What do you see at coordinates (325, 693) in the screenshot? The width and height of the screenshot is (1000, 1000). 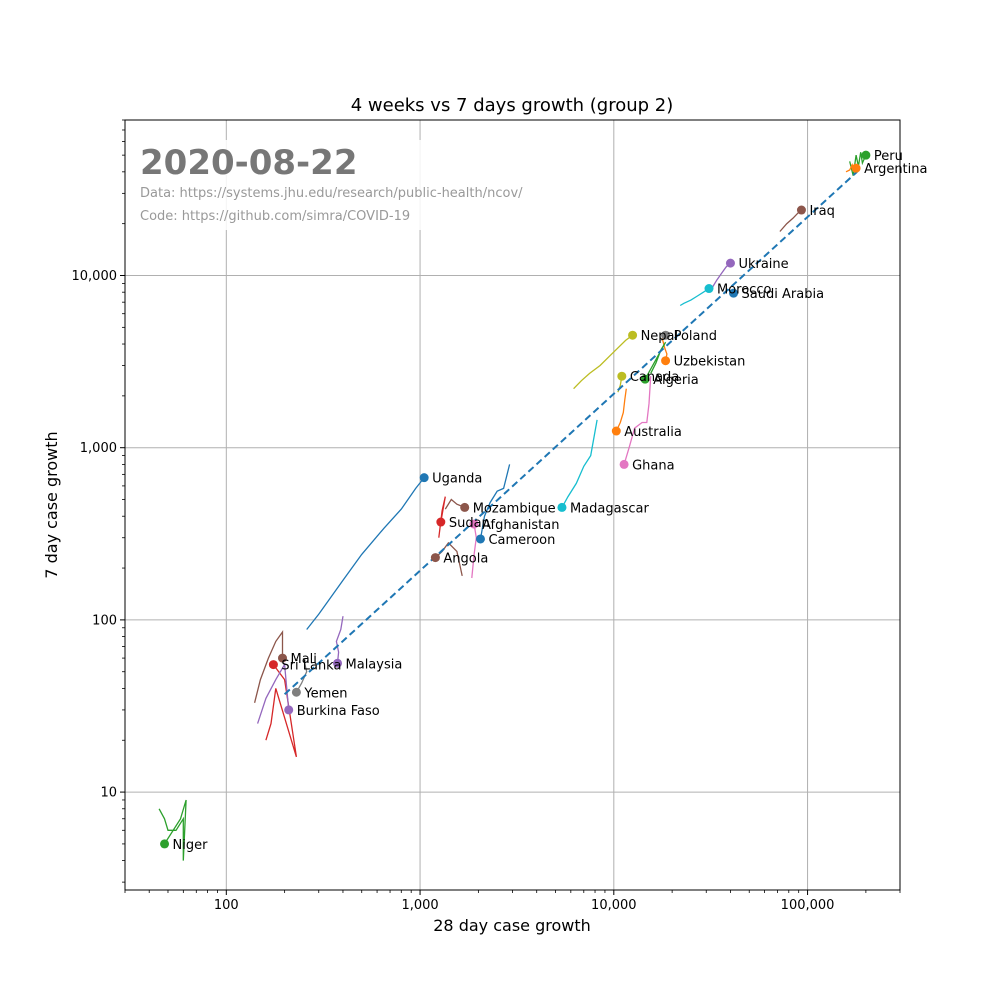 I see `label-yemen: Yemen` at bounding box center [325, 693].